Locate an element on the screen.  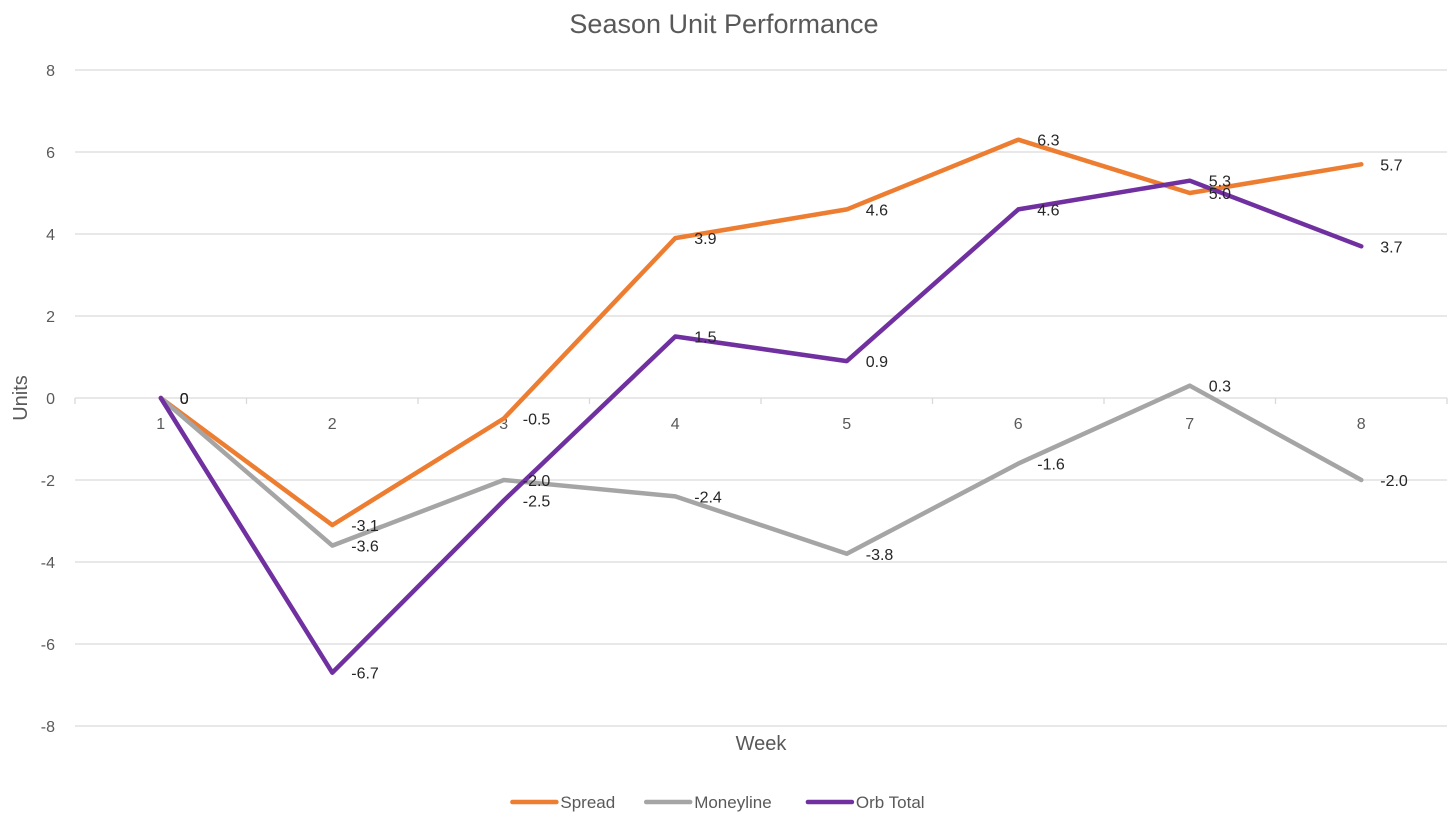
legend-label: Moneyline is located at coordinates (733, 802).